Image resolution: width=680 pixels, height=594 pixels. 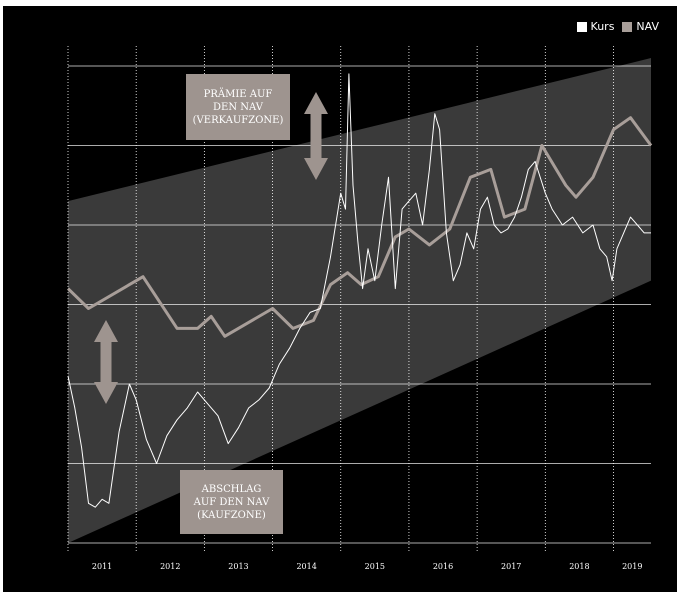 I want to click on x-tick-label: 2015, so click(x=375, y=566).